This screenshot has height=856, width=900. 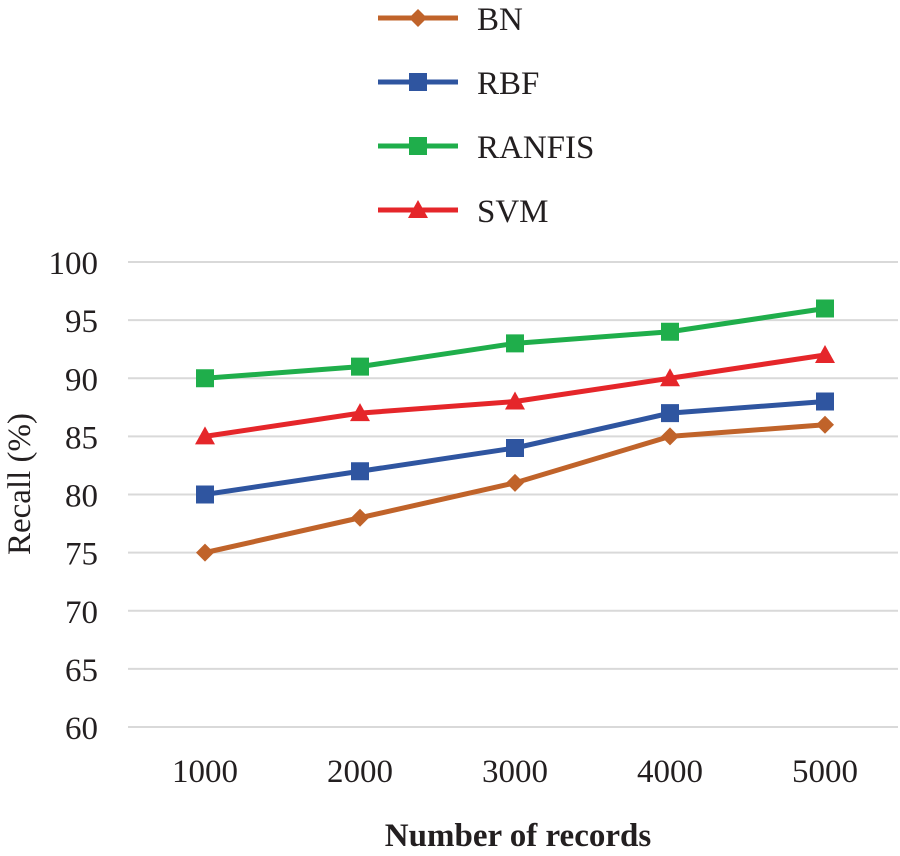 What do you see at coordinates (81, 322) in the screenshot?
I see `y-tick-label: 95` at bounding box center [81, 322].